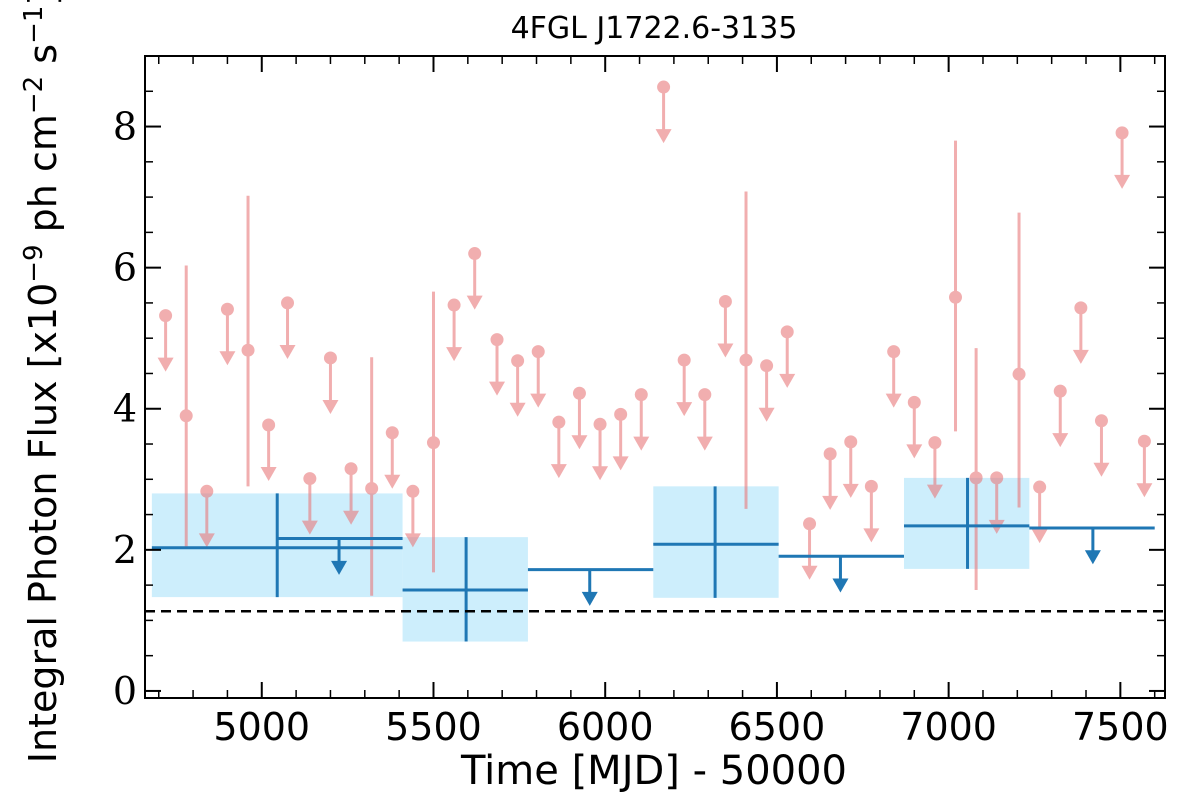 The image size is (1200, 800). I want to click on y-tick-label-3: 6, so click(125, 268).